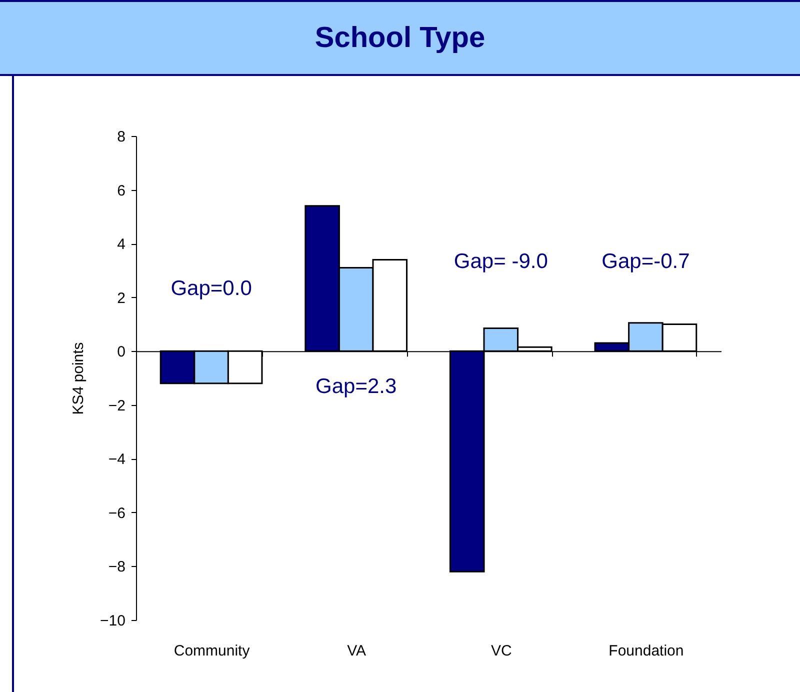 The width and height of the screenshot is (800, 692). I want to click on y-tick-label: 8, so click(121, 137).